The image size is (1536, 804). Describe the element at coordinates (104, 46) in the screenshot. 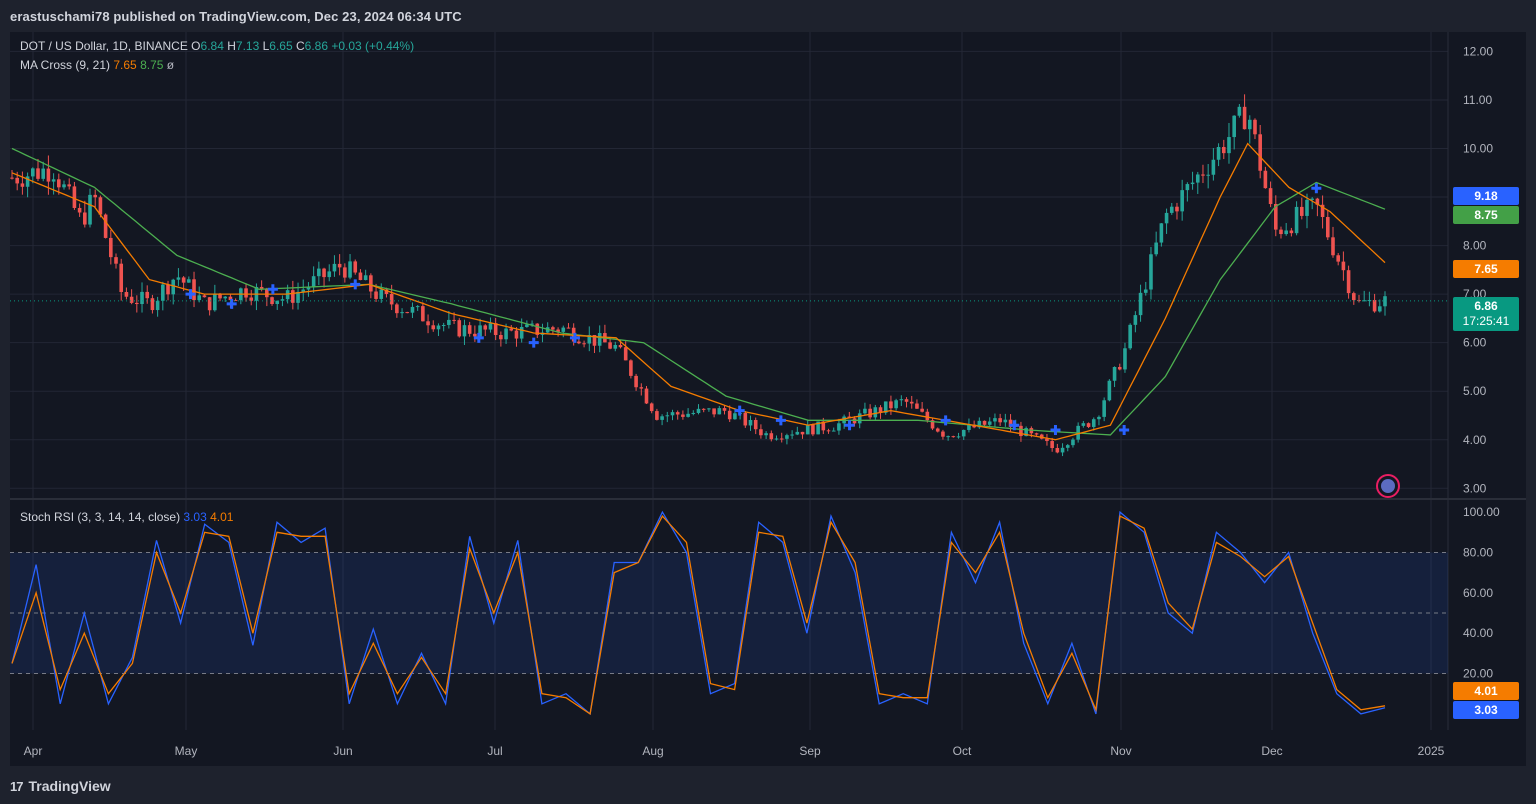

I see `legend-symbol: DOT / US Dollar, 1D, BINANCE` at that location.